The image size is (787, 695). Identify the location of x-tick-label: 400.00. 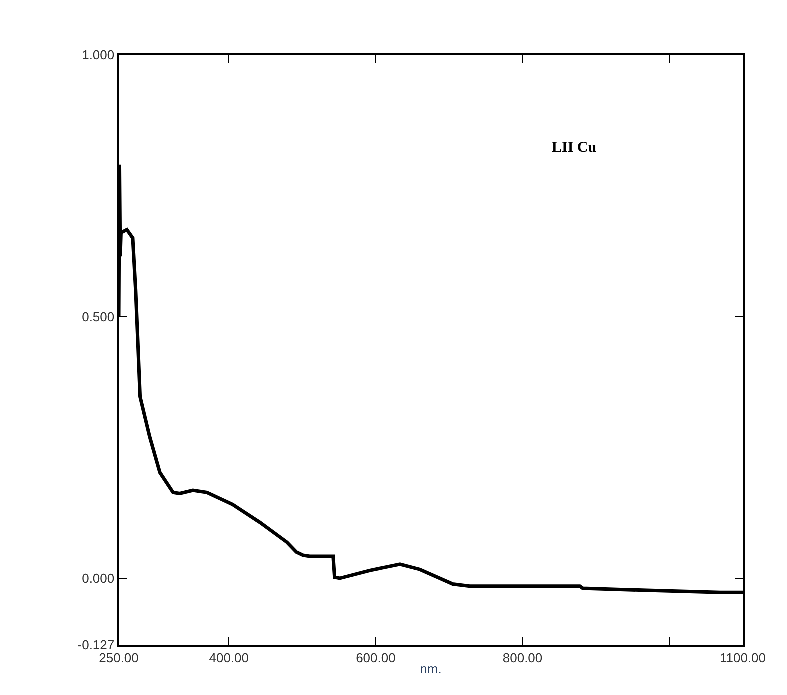
(229, 658).